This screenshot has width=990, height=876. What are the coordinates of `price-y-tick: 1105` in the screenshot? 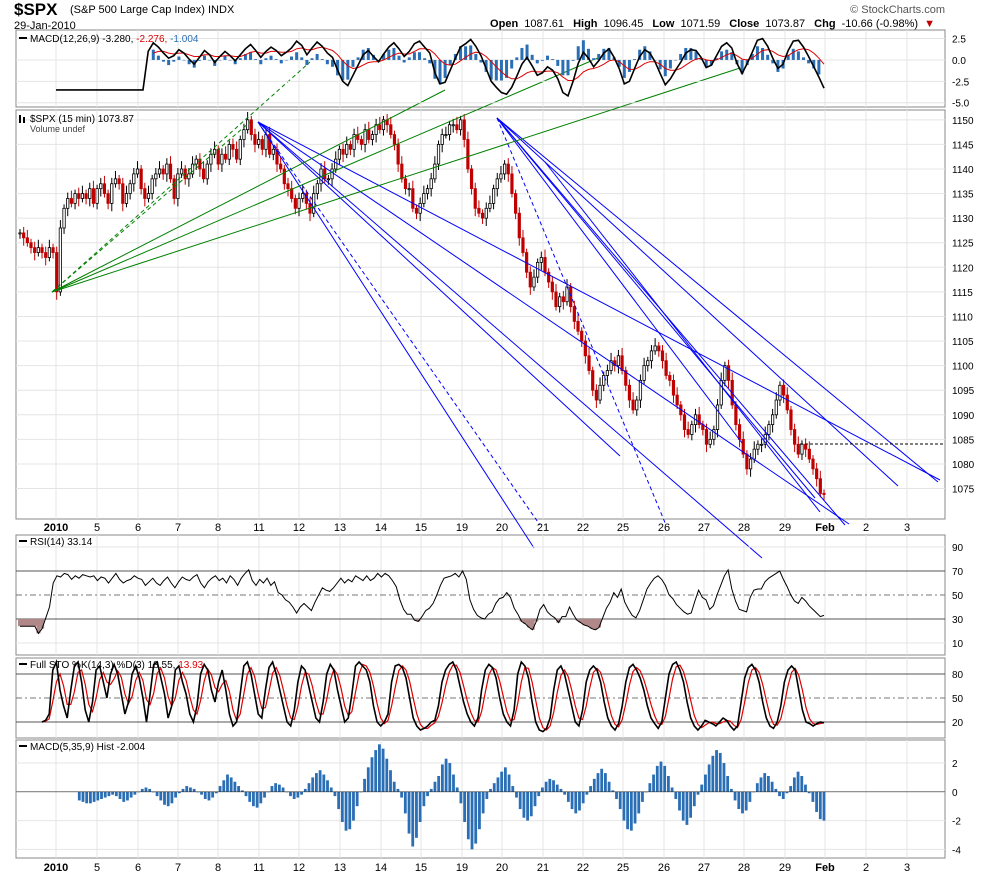 It's located at (963, 342).